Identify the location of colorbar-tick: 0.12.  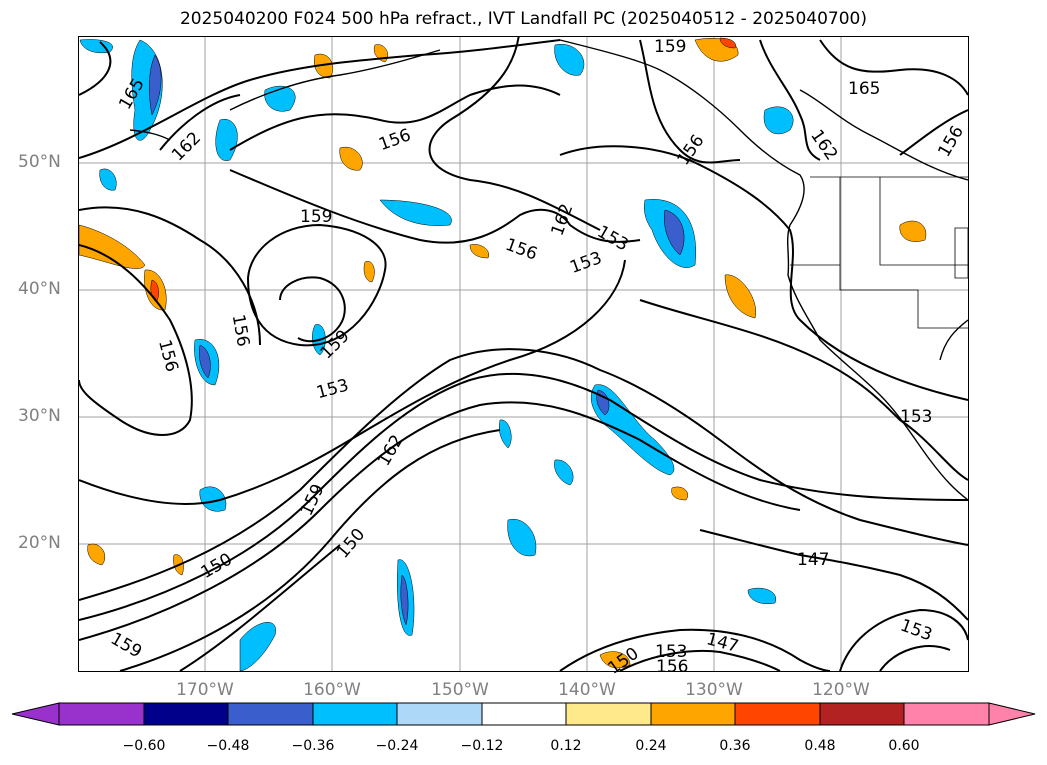
(566, 746).